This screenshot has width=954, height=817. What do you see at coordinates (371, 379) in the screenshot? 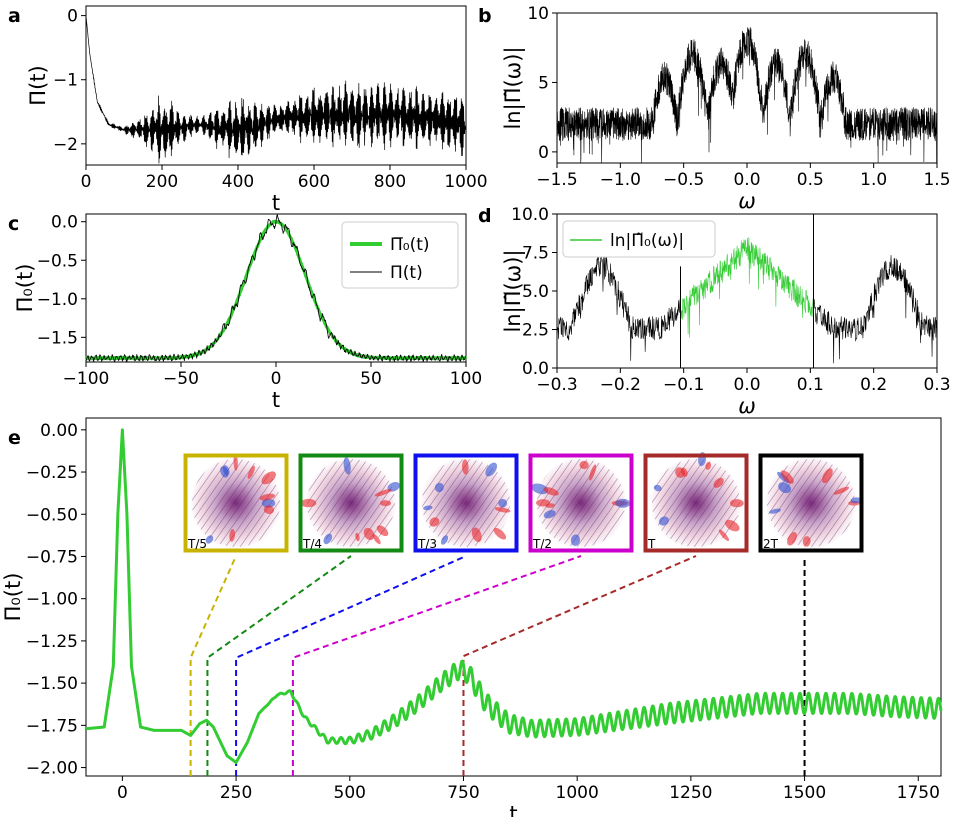
I see `x-tick-label: 50` at bounding box center [371, 379].